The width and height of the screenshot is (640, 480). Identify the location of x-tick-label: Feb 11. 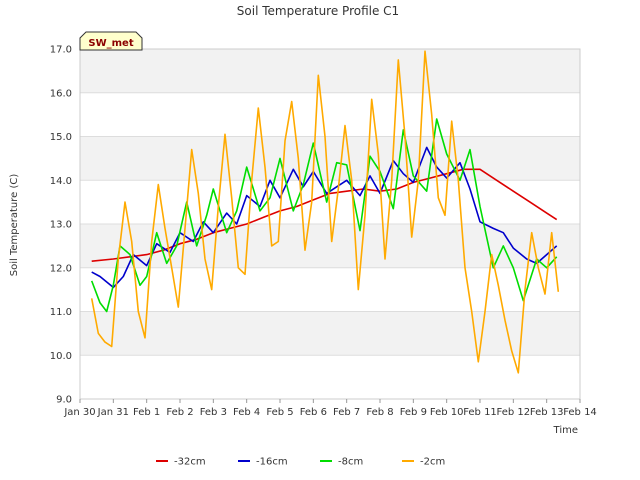
(480, 412).